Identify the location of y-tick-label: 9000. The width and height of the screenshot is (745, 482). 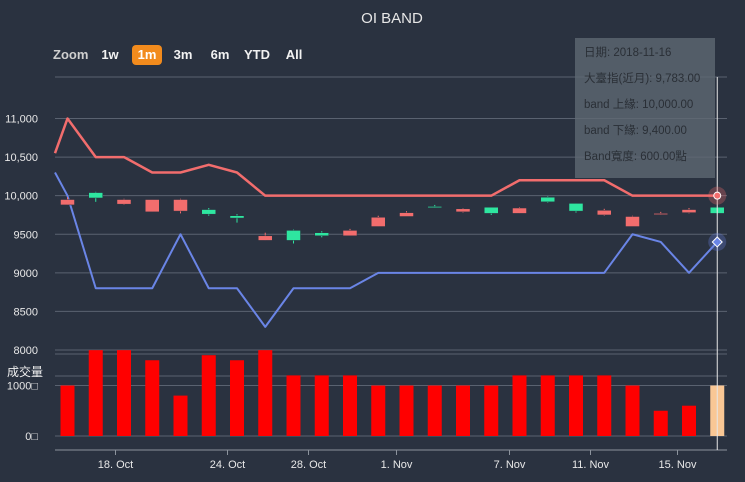
(26, 274).